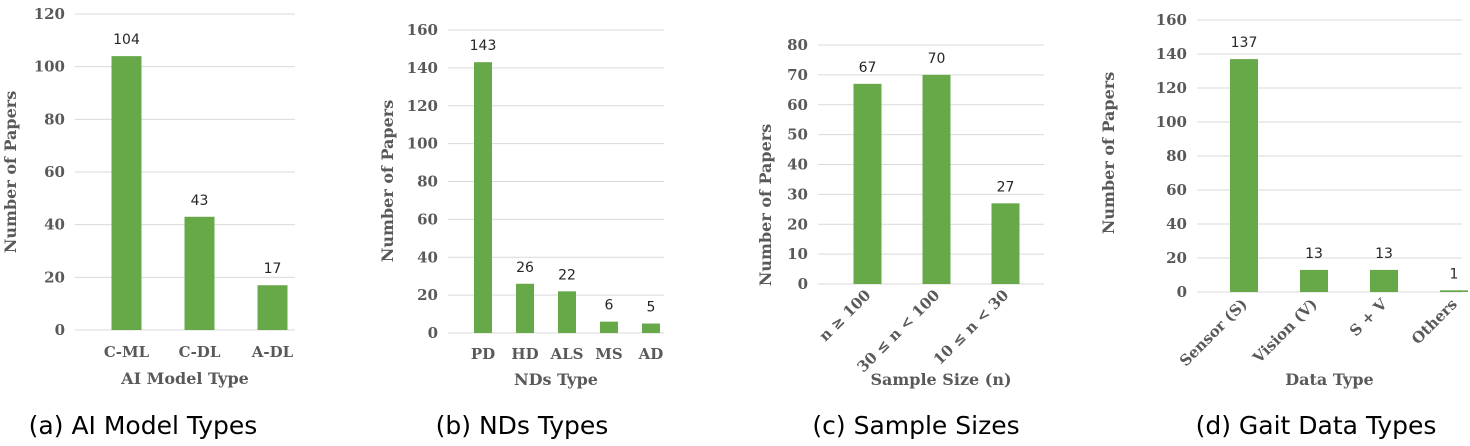  What do you see at coordinates (522, 425) in the screenshot?
I see `panel-caption: (b) NDs Types` at bounding box center [522, 425].